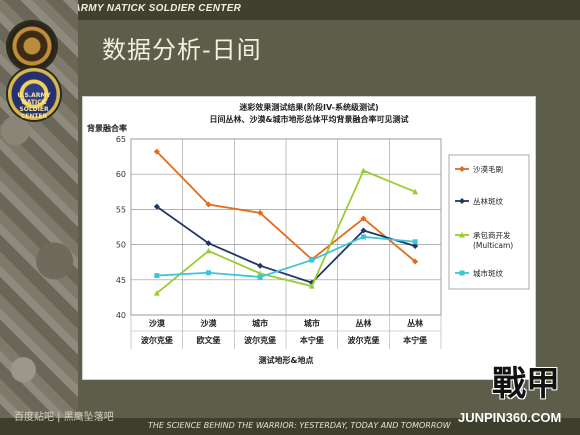 The width and height of the screenshot is (580, 435). What do you see at coordinates (492, 235) in the screenshot?
I see `legend-label: 承包商开发` at bounding box center [492, 235].